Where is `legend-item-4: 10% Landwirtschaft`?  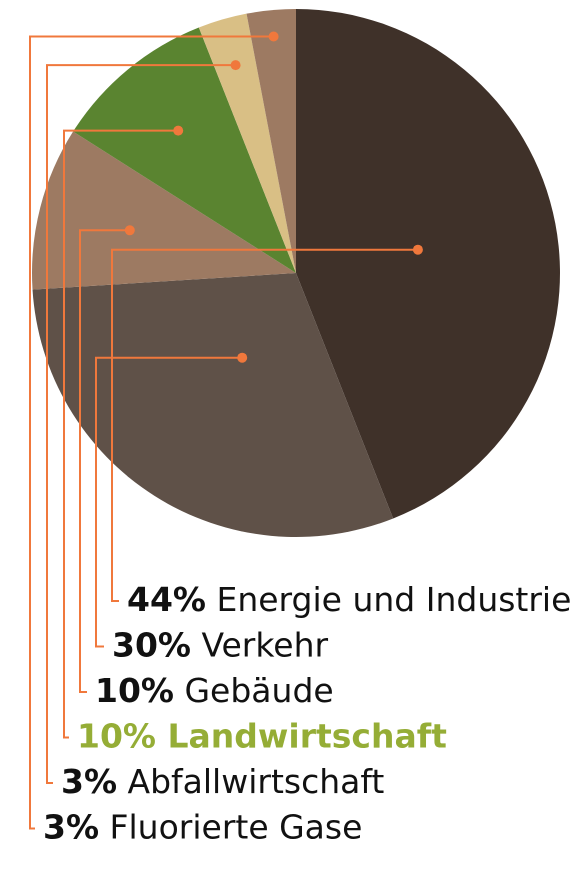 legend-item-4: 10% Landwirtschaft is located at coordinates (262, 736).